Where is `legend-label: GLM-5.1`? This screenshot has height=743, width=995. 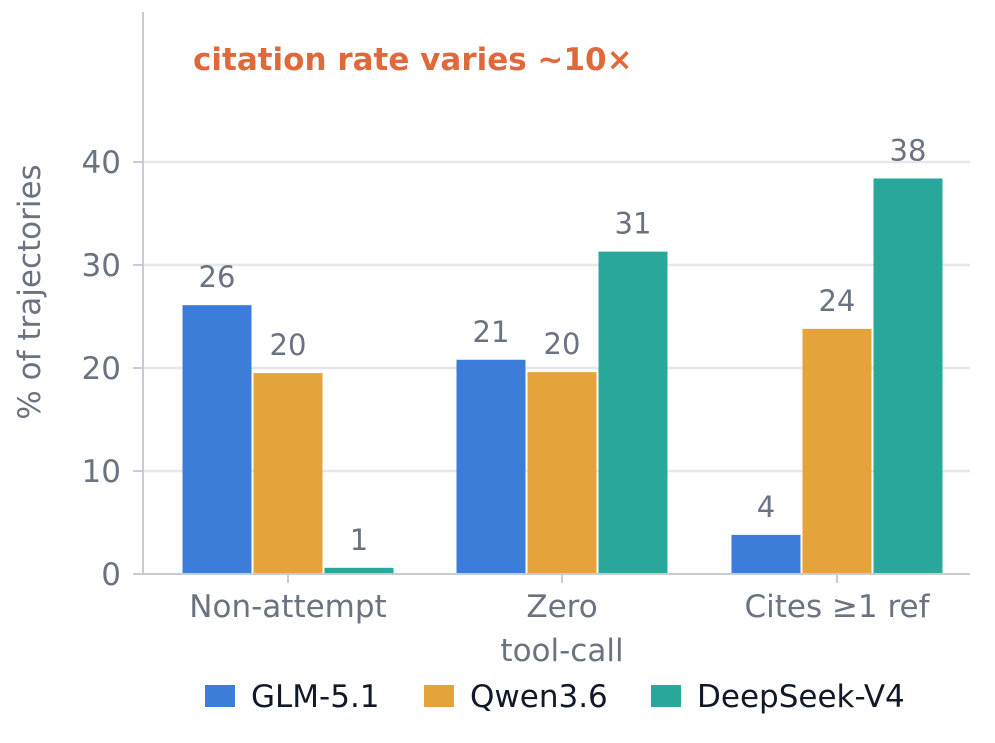
legend-label: GLM-5.1 is located at coordinates (315, 697).